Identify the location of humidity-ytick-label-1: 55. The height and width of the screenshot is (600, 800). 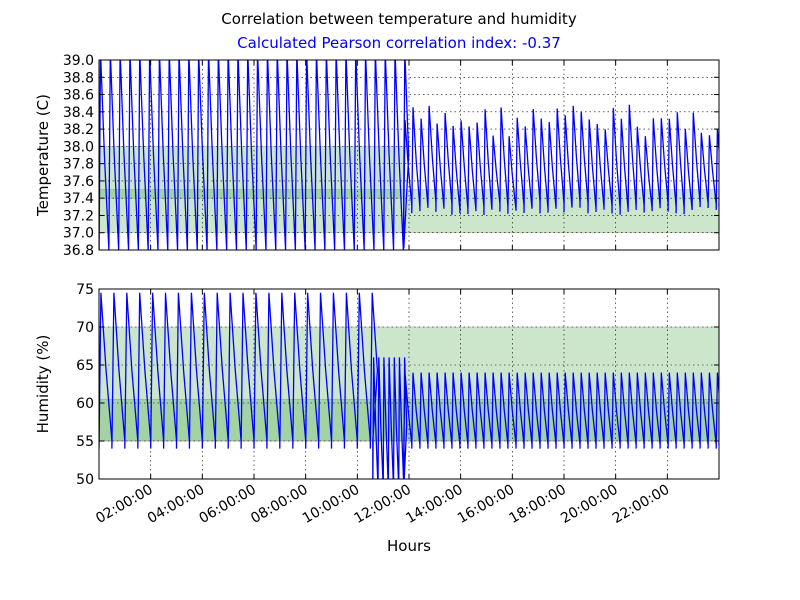
(85, 442).